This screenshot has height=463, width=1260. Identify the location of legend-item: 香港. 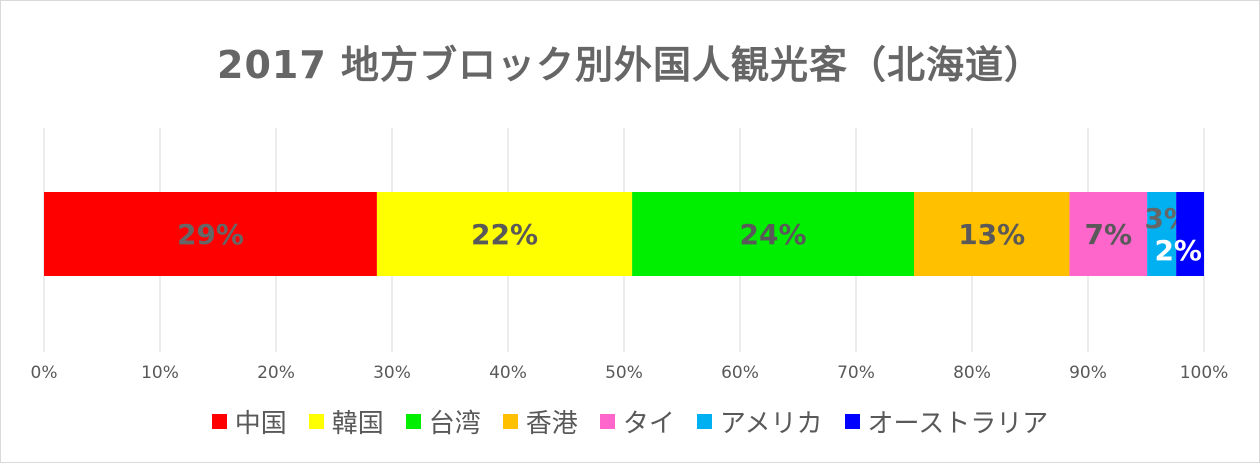
(540, 421).